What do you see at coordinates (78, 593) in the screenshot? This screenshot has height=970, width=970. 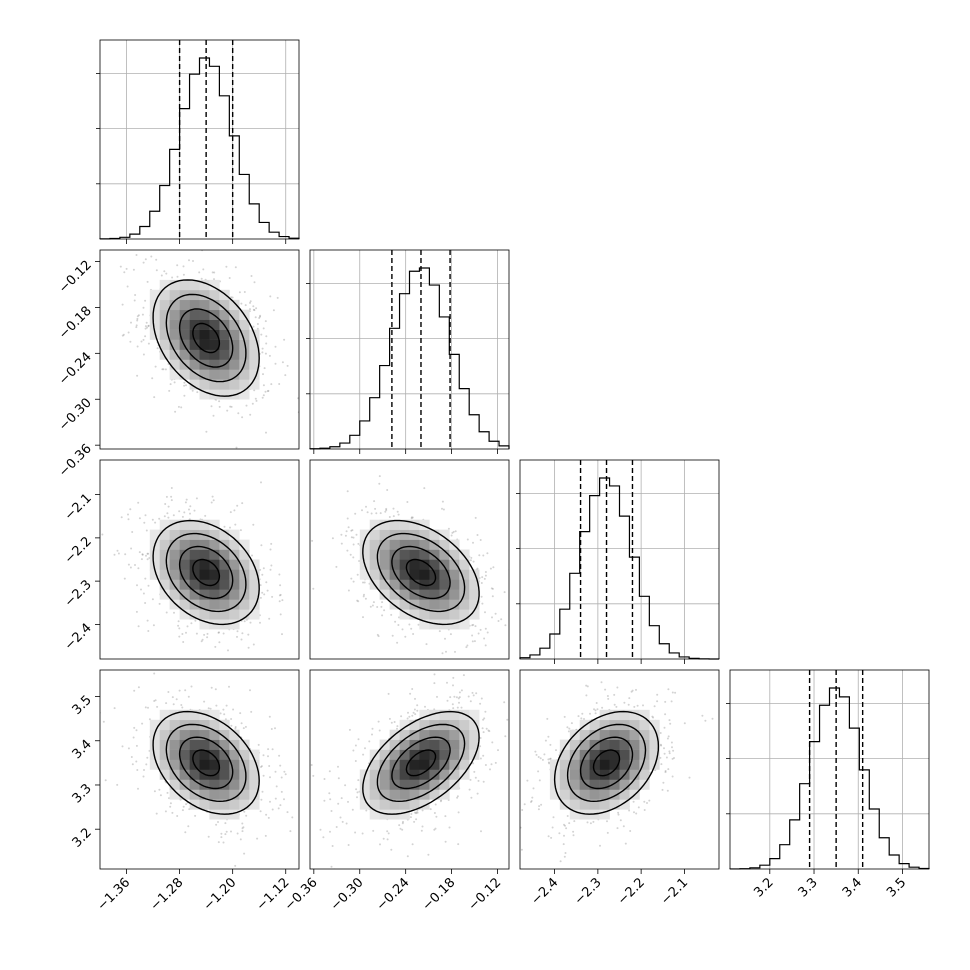 I see `ytick-label-2-1: −2.3` at bounding box center [78, 593].